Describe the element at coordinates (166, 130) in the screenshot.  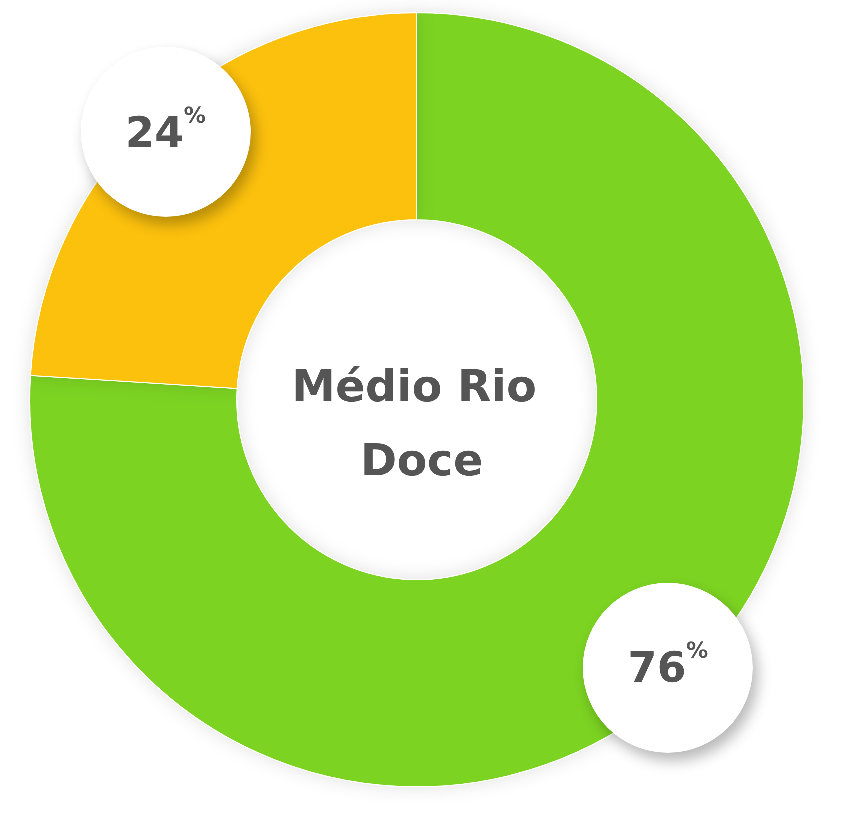
I see `data-label: 24$^{%}$` at that location.